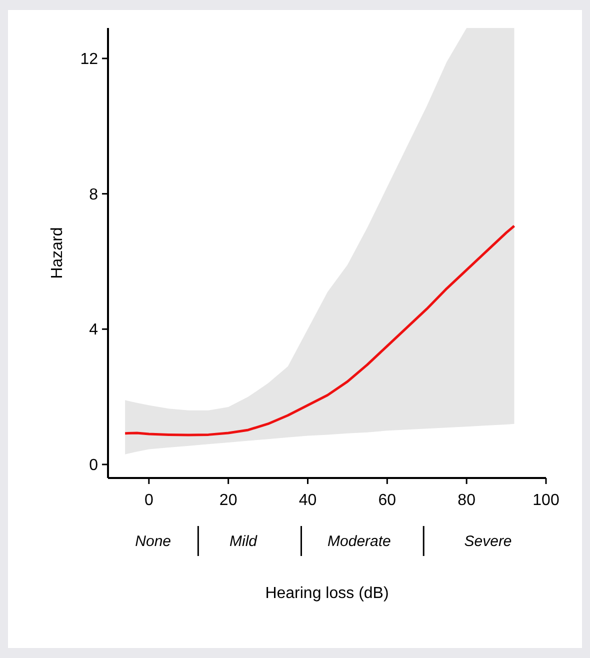 Image resolution: width=590 pixels, height=658 pixels. I want to click on y-tick-label: 0, so click(93, 465).